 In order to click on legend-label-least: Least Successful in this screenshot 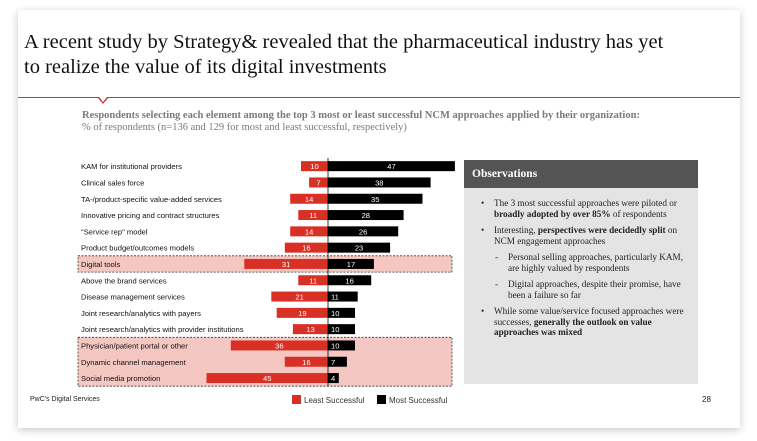, I will do `click(334, 400)`.